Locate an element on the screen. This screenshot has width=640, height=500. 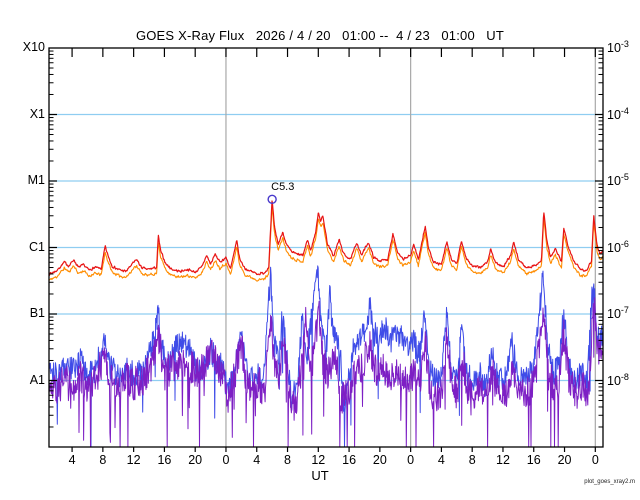
y-axis-label-right: 10⁻⁸ is located at coordinates (618, 379).